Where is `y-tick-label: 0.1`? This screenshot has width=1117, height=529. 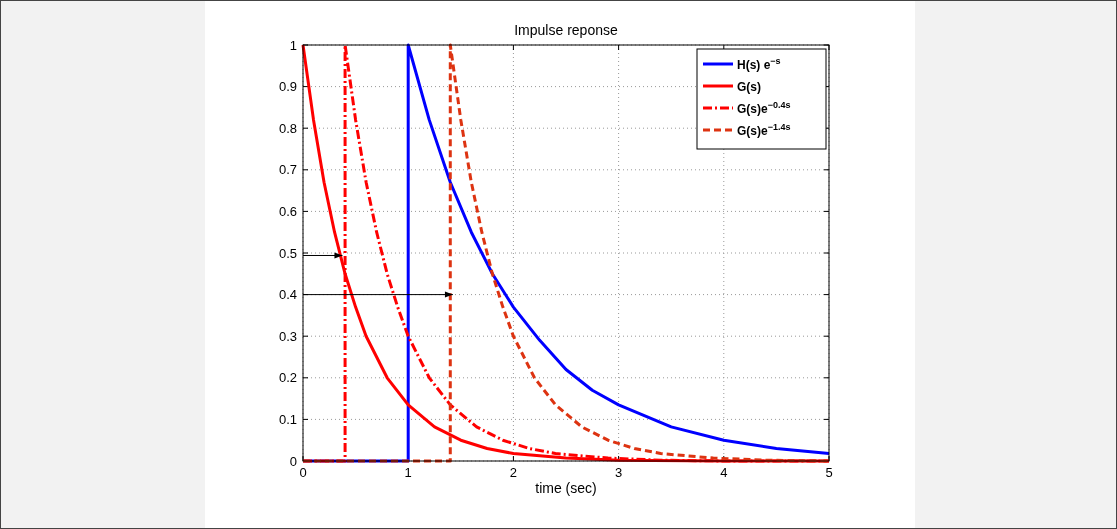 y-tick-label: 0.1 is located at coordinates (287, 419).